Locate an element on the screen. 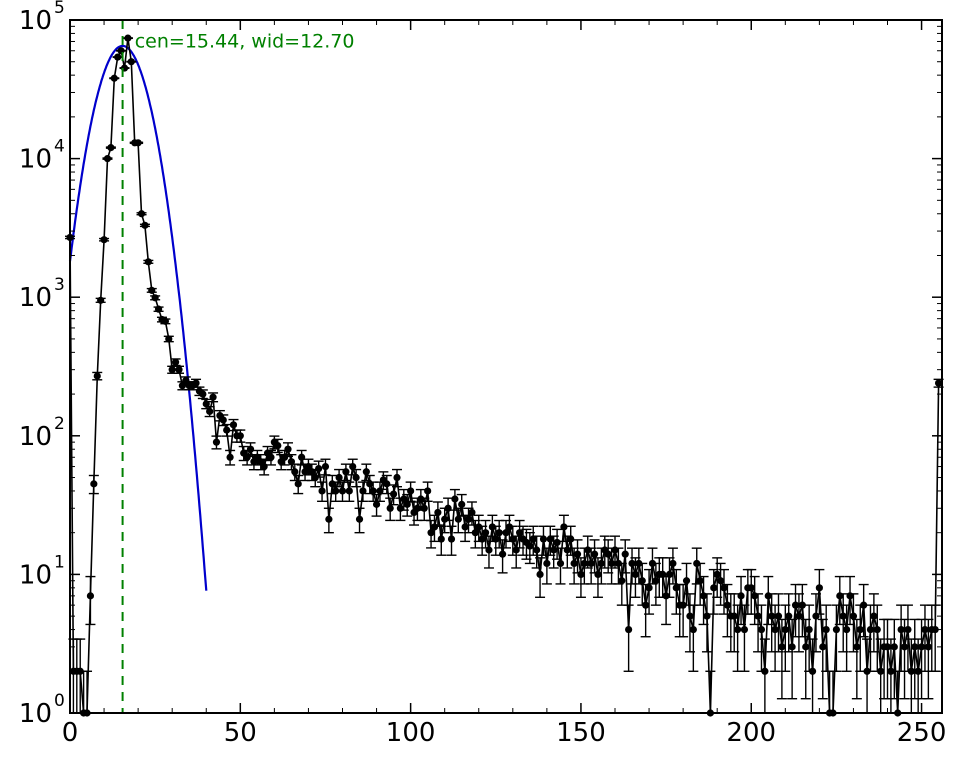  y-tick-exponent: 2 is located at coordinates (59, 424).